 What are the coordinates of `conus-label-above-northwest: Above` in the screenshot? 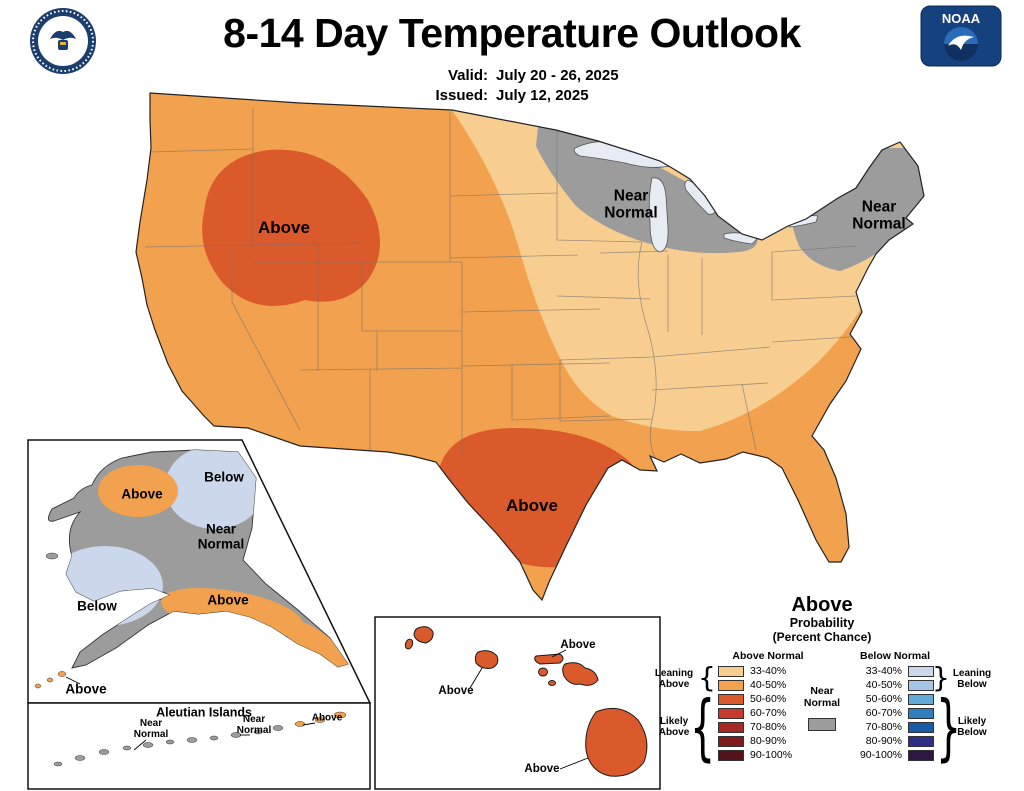 It's located at (284, 227).